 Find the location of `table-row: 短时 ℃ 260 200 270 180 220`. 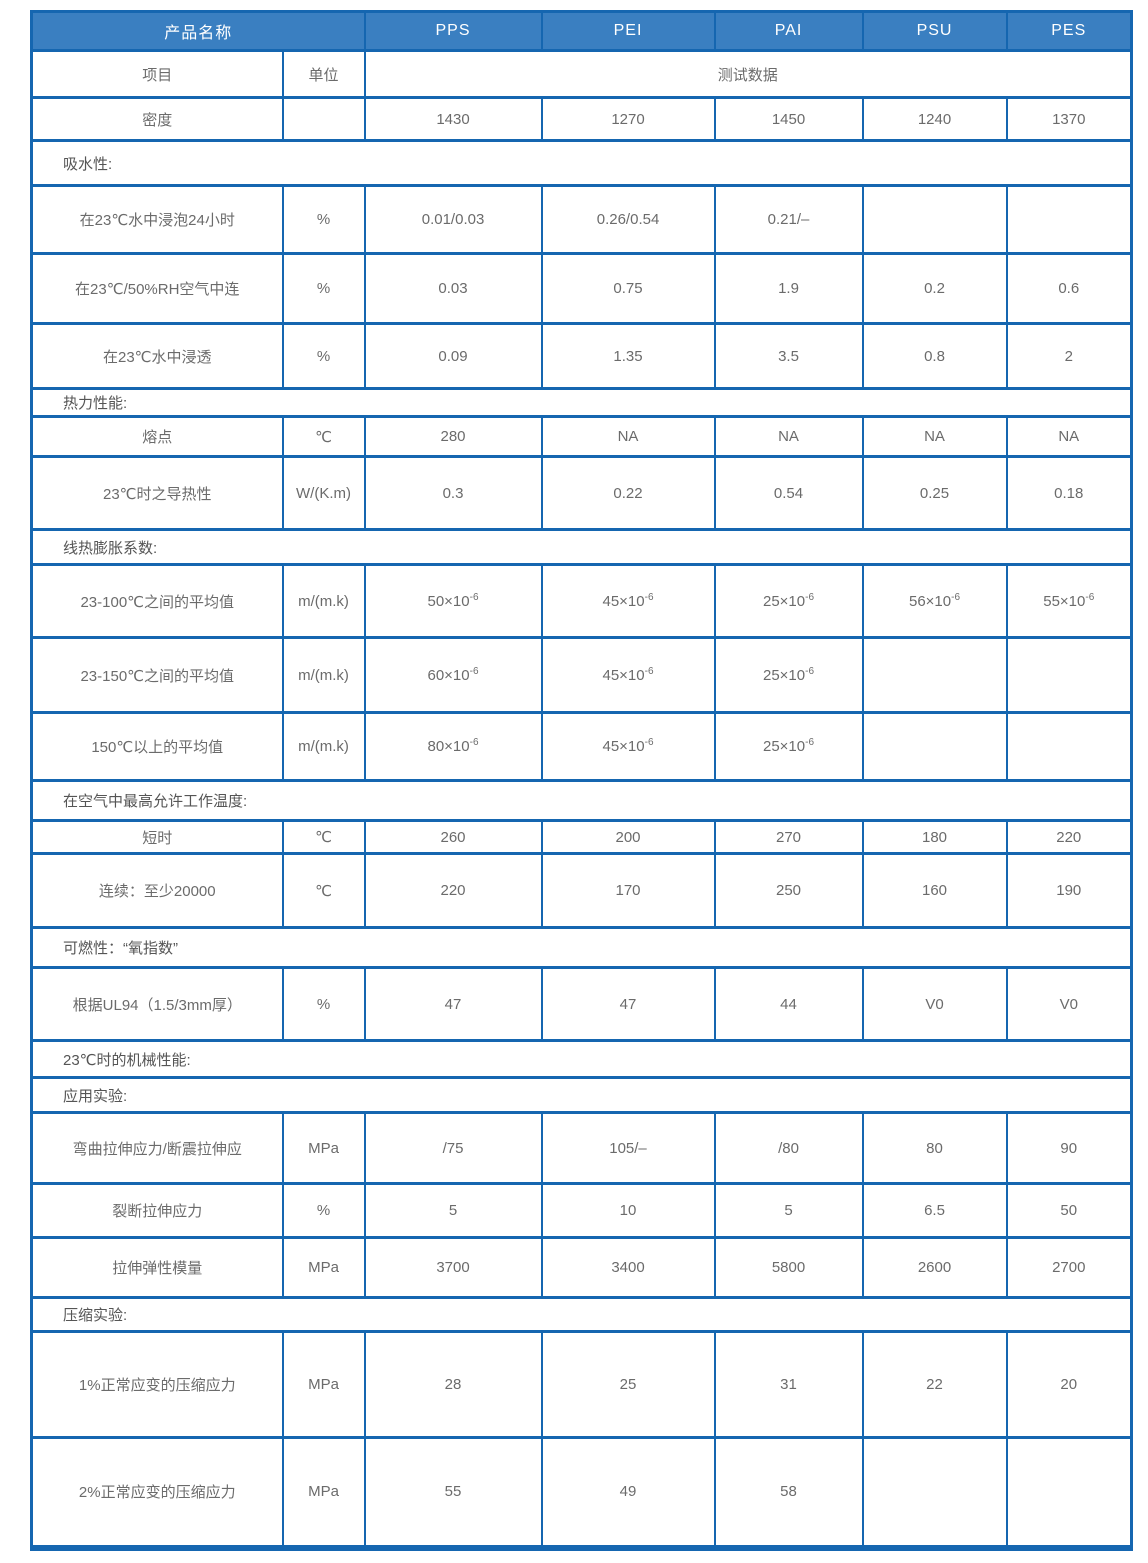

table-row: 短时 ℃ 260 200 270 180 220 is located at coordinates (581, 837).